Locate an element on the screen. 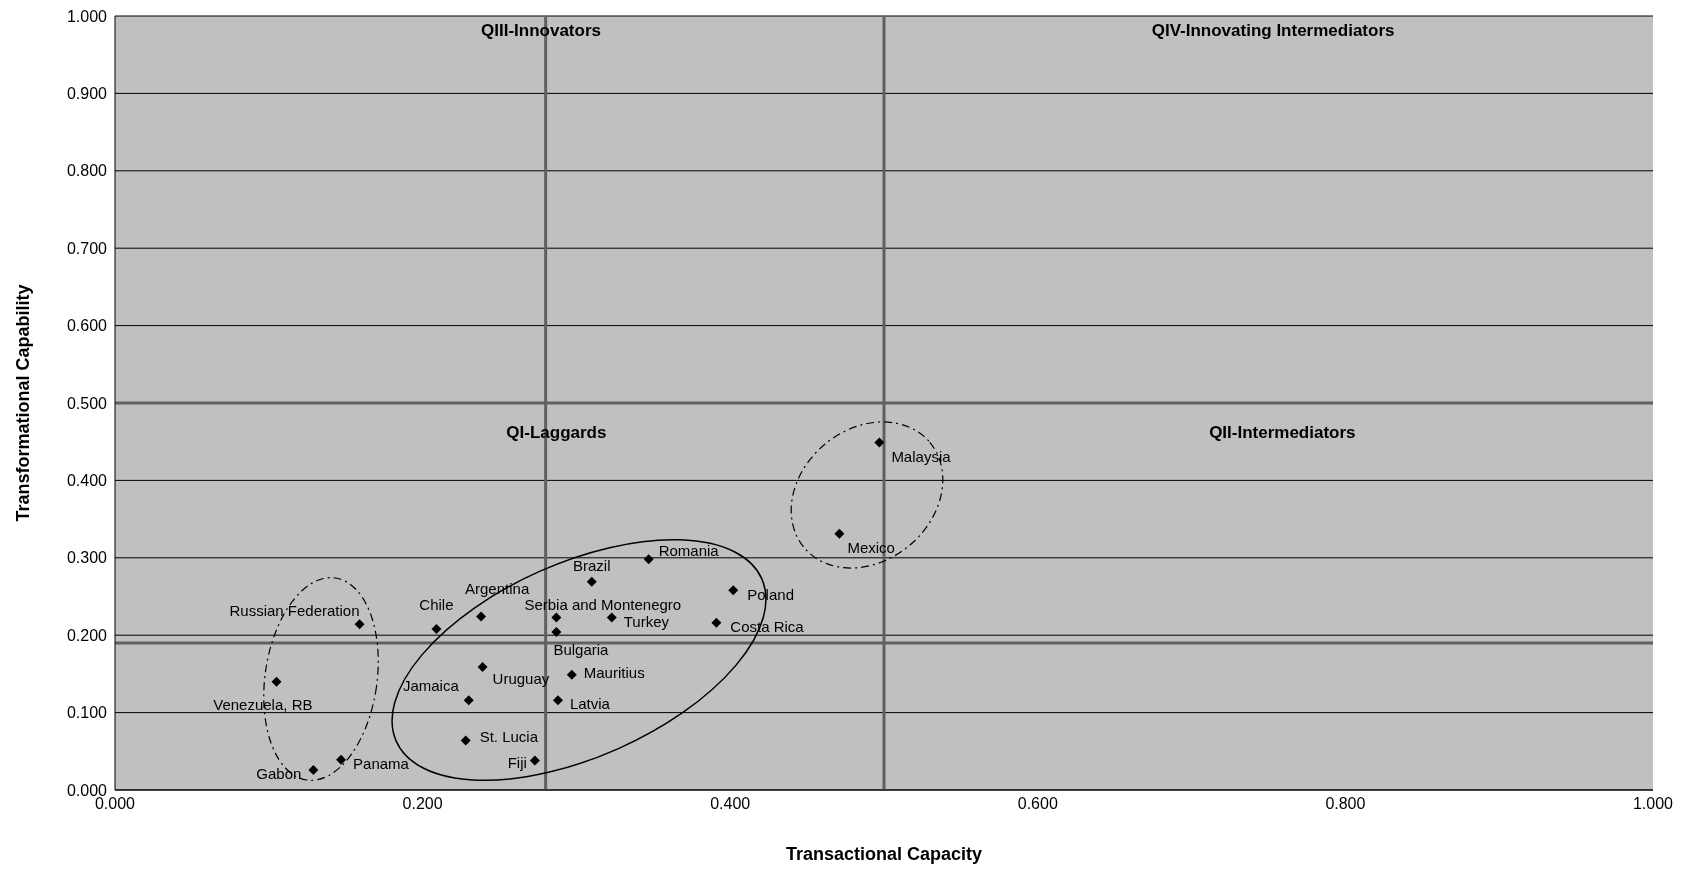 The height and width of the screenshot is (873, 1691). y-tick-label: 0.800 is located at coordinates (87, 171).